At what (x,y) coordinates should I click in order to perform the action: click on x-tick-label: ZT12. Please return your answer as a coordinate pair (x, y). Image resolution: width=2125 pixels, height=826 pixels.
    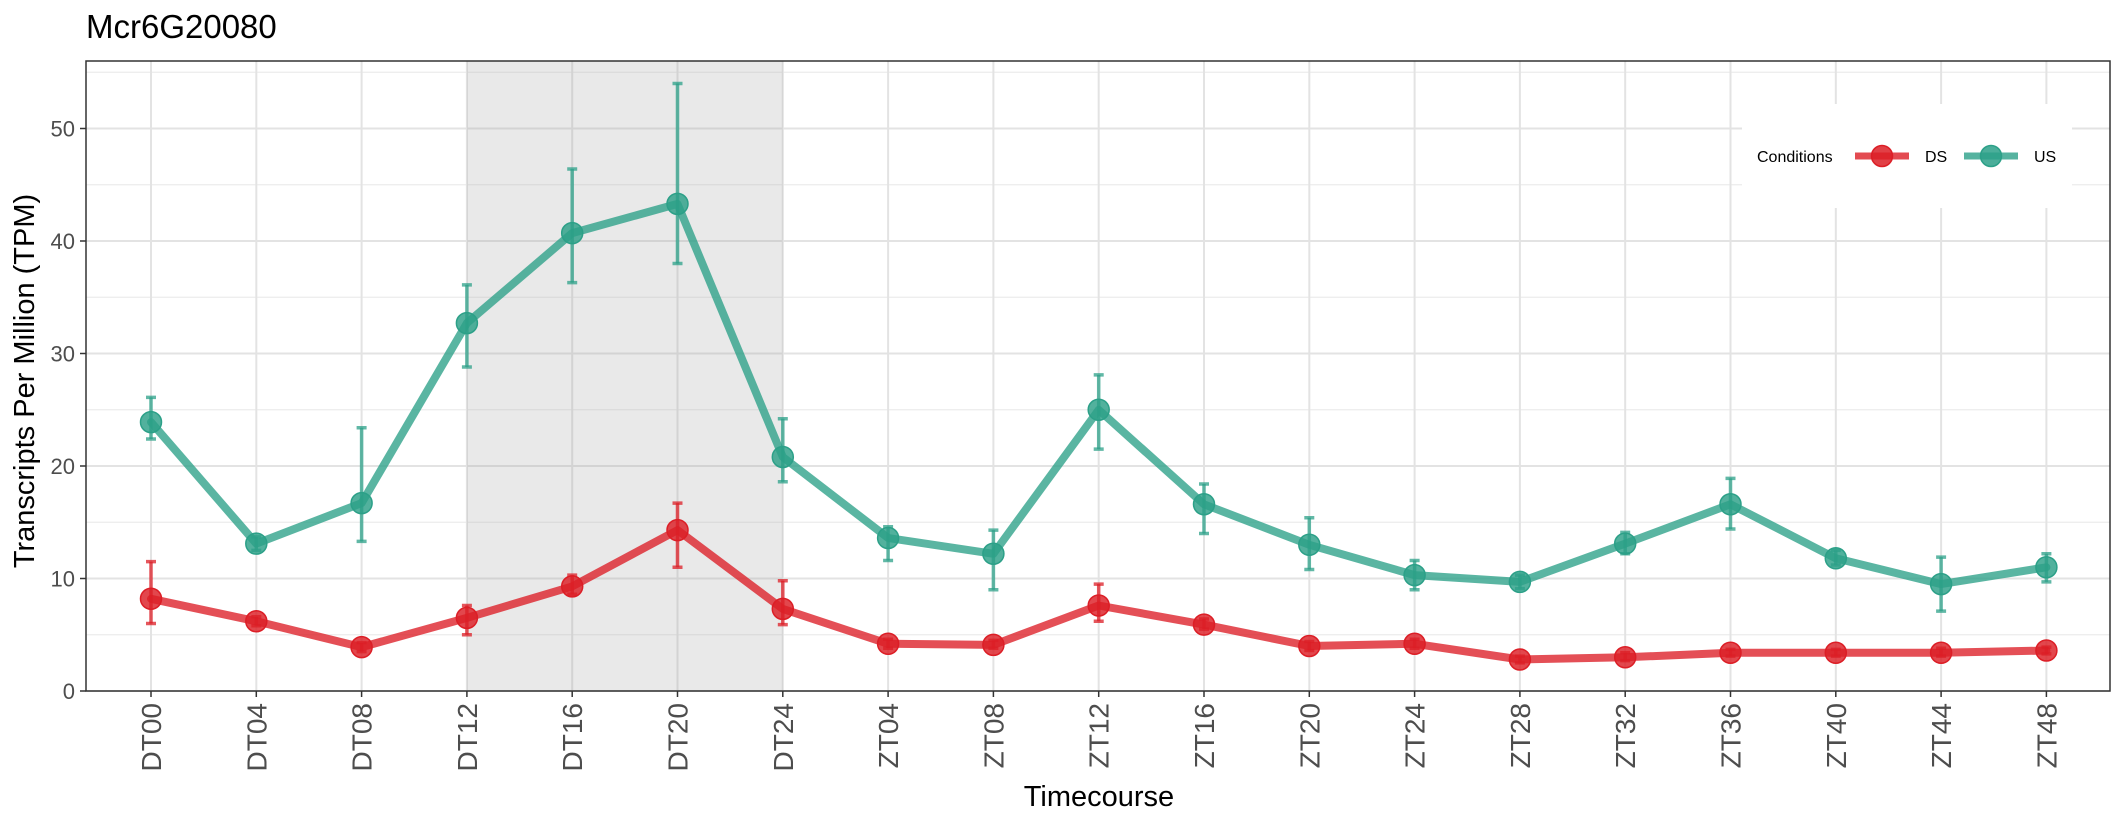
    Looking at the image, I should click on (1099, 735).